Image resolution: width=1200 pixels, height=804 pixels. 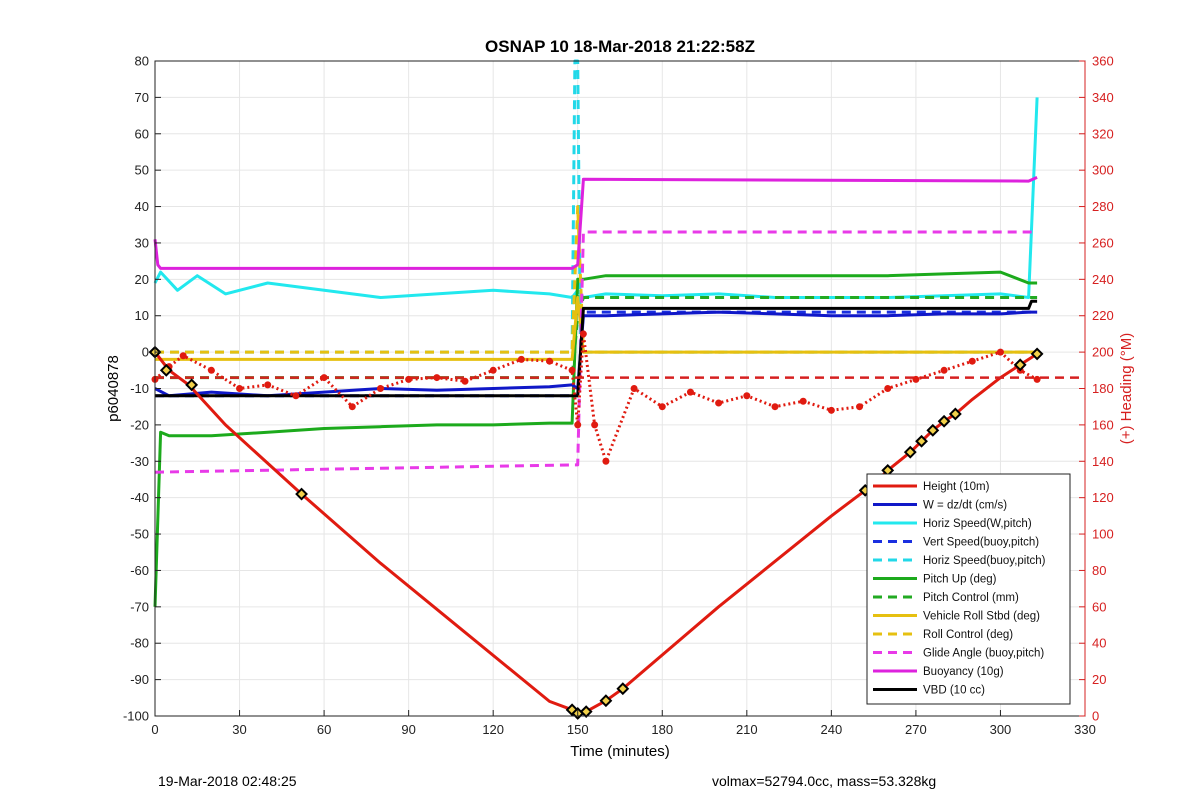 What do you see at coordinates (139, 570) in the screenshot?
I see `y-left-tick-label: -60` at bounding box center [139, 570].